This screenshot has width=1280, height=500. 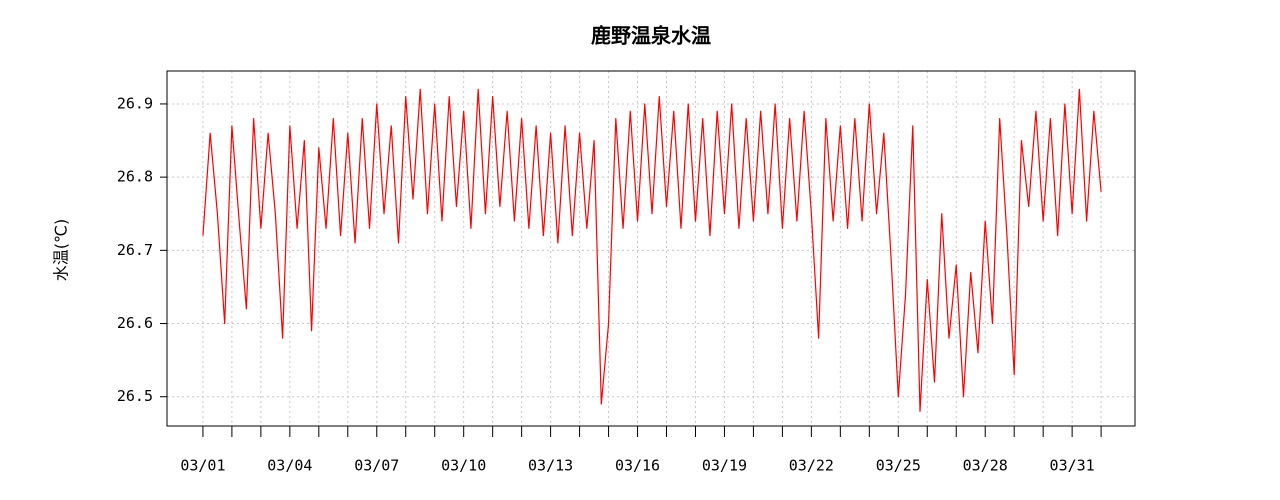 I want to click on x-tick-label: 03/28, so click(x=985, y=466).